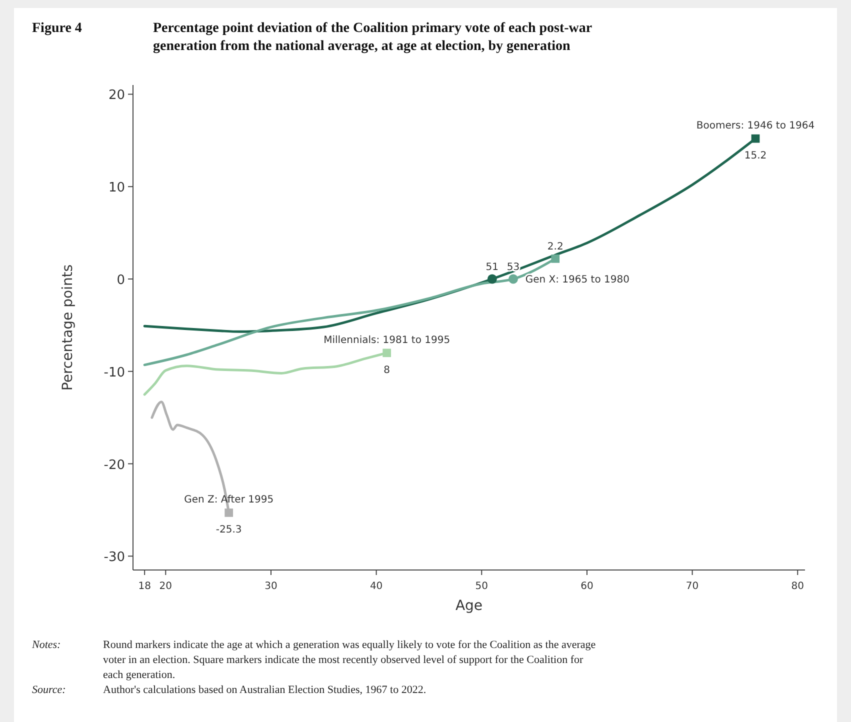 The width and height of the screenshot is (851, 722). Describe the element at coordinates (46, 645) in the screenshot. I see `text: Notes:` at that location.